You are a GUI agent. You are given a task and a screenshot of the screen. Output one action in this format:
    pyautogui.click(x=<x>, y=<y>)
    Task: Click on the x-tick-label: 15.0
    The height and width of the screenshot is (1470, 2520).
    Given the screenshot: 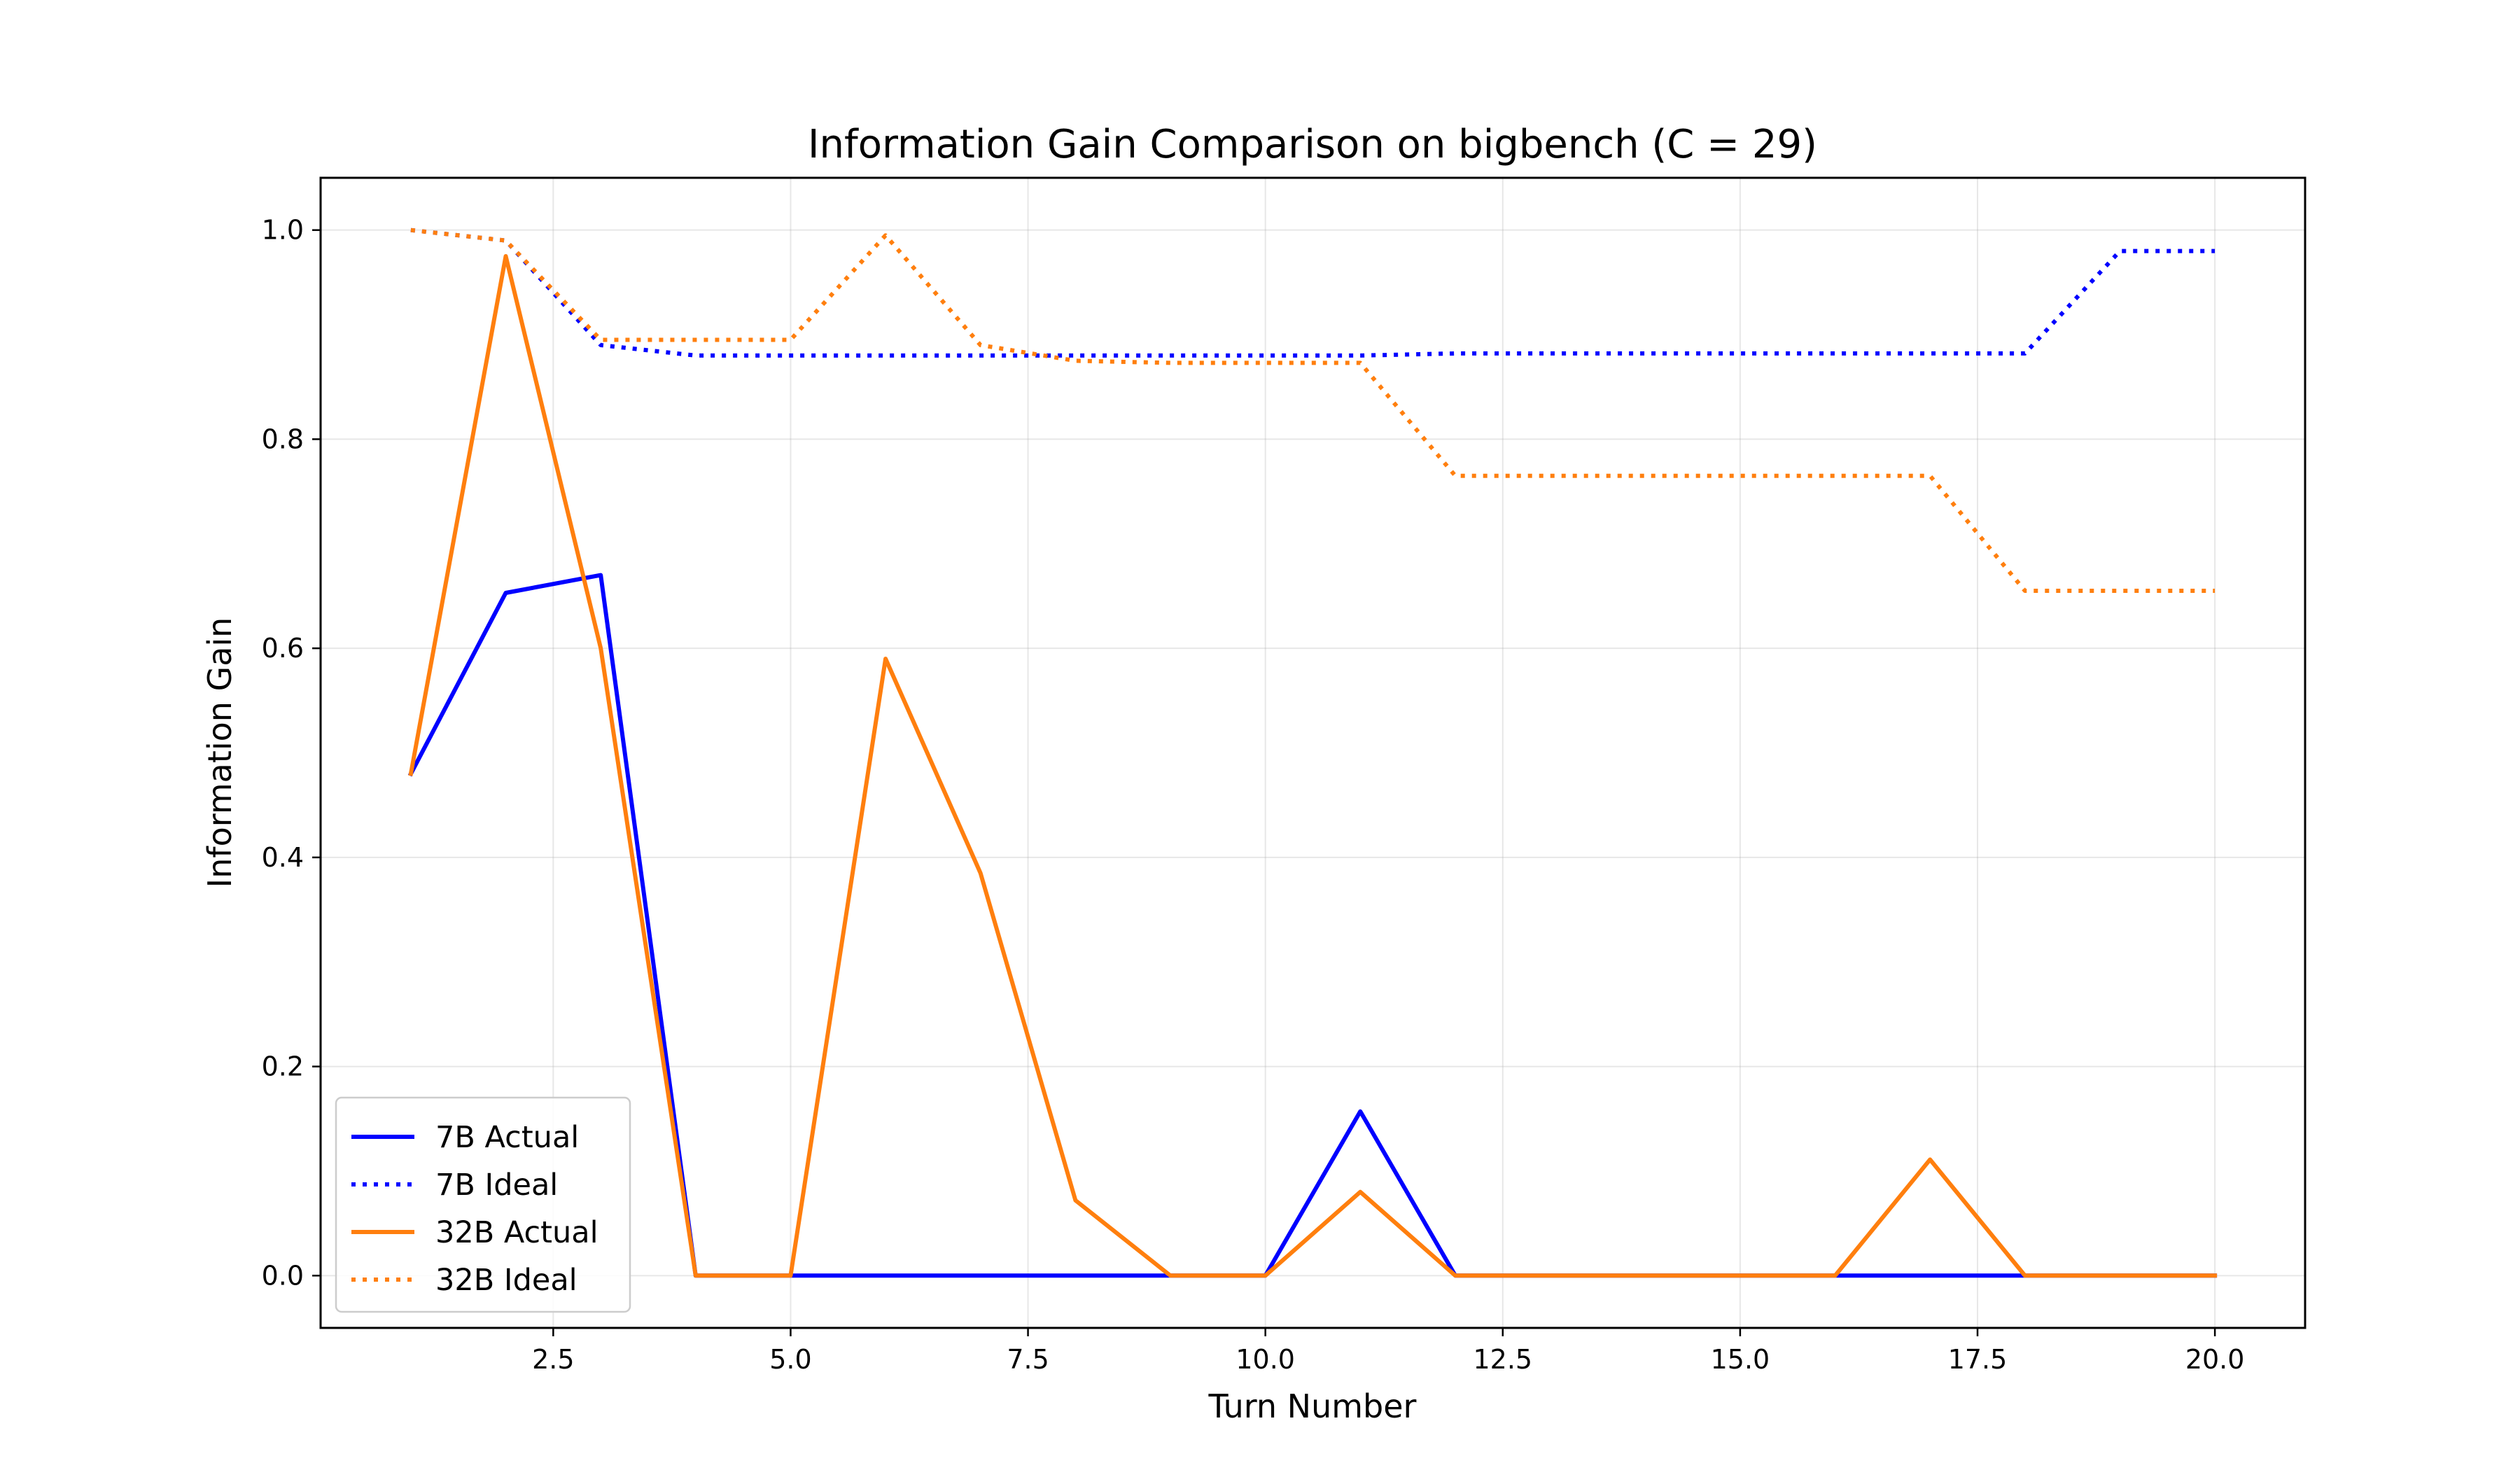 What is the action you would take?
    pyautogui.click(x=1740, y=1359)
    